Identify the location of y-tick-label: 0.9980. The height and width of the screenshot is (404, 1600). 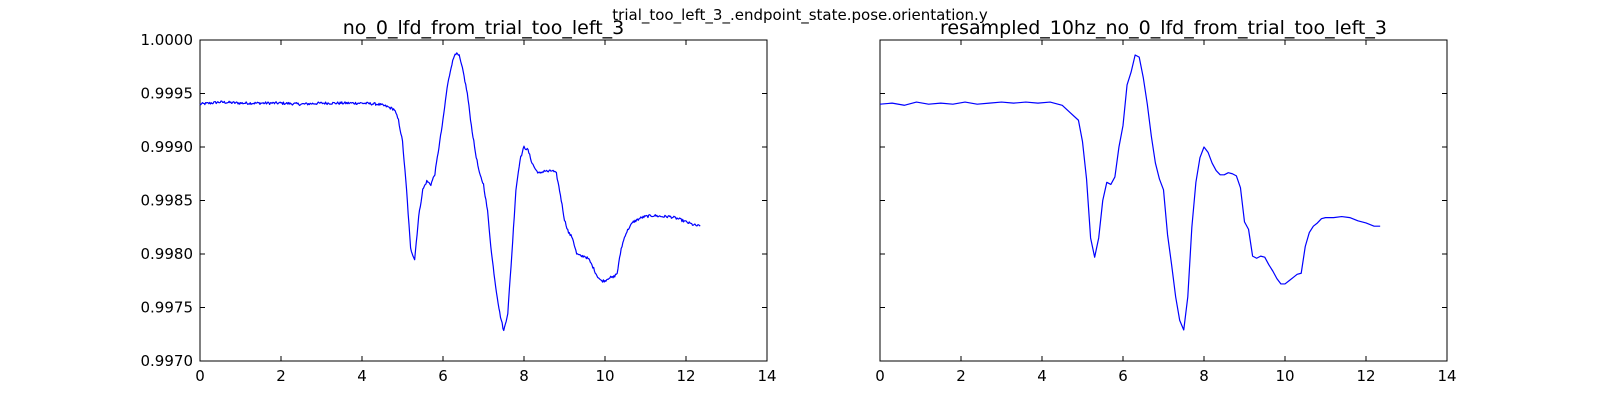
(167, 254).